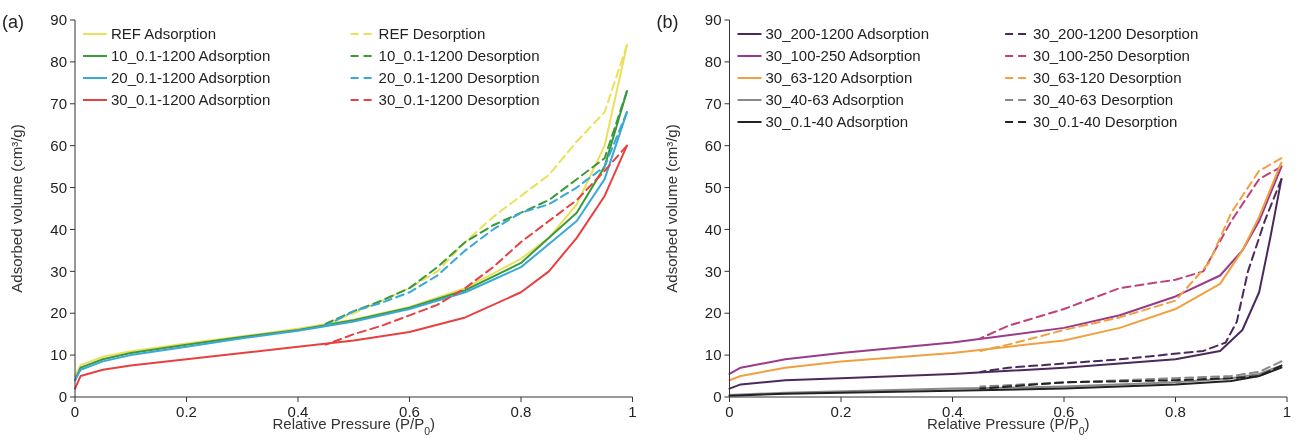 The height and width of the screenshot is (439, 1309). Describe the element at coordinates (1103, 100) in the screenshot. I see `legend-label: 30_40-63 Desorption` at that location.